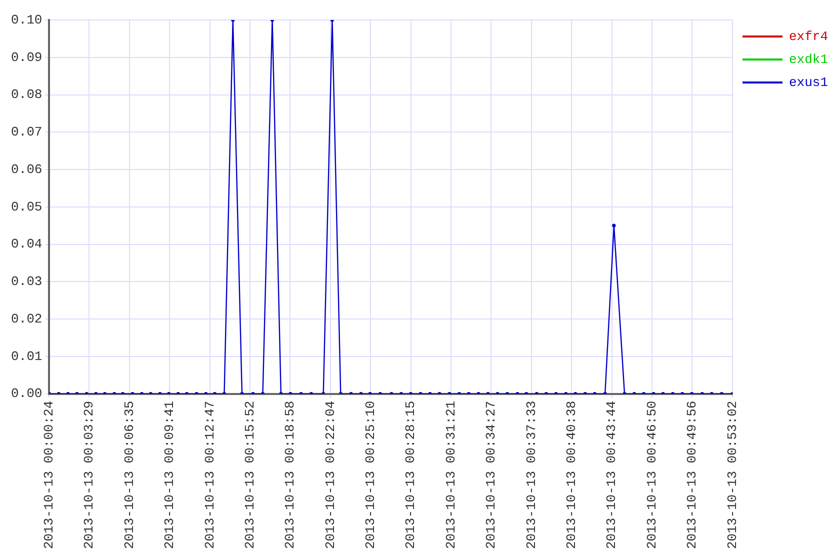 The image size is (840, 560). Describe the element at coordinates (450, 475) in the screenshot. I see `x-tick-label: 2013-10-13 00:31:21` at that location.